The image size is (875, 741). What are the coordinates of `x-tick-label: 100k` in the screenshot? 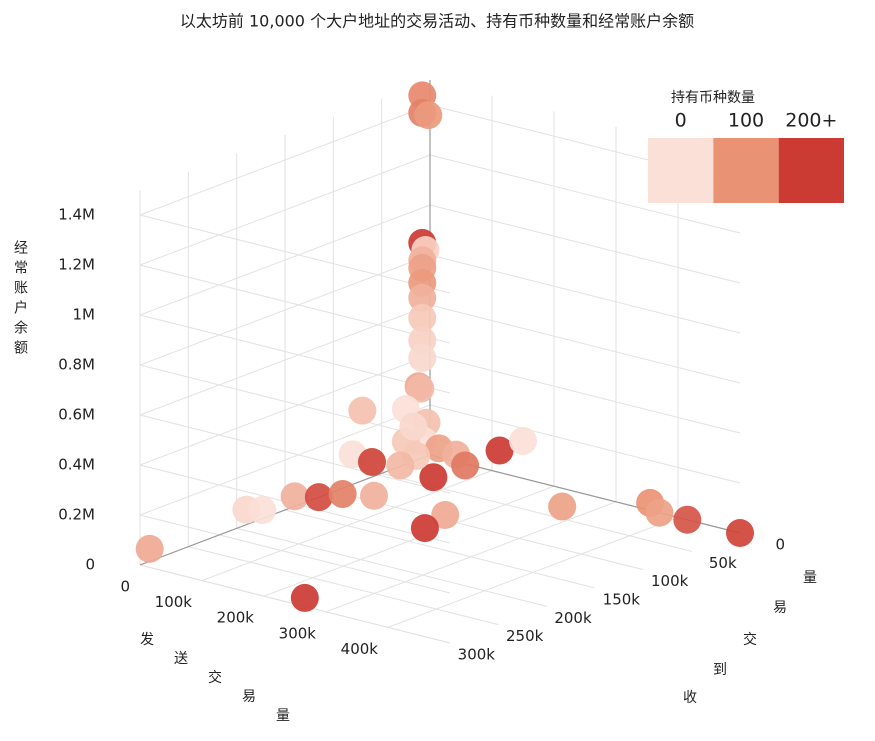 It's located at (174, 602).